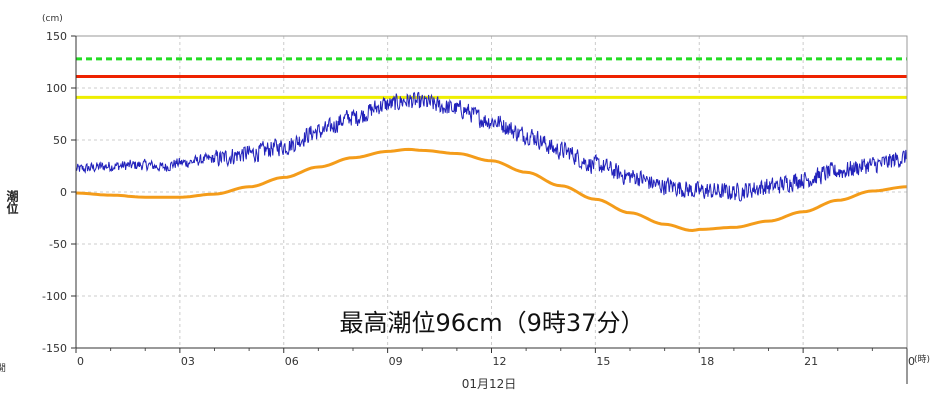  Describe the element at coordinates (922, 359) in the screenshot. I see `x-unit-label: (時)` at that location.